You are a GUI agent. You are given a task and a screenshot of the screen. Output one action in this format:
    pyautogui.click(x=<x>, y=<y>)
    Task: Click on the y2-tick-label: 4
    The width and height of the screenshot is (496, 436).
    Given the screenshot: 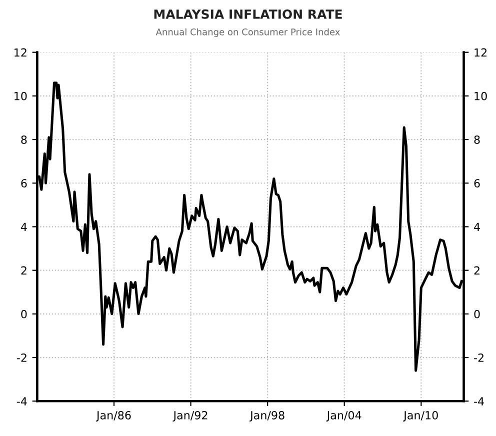 What is the action you would take?
    pyautogui.click(x=477, y=226)
    